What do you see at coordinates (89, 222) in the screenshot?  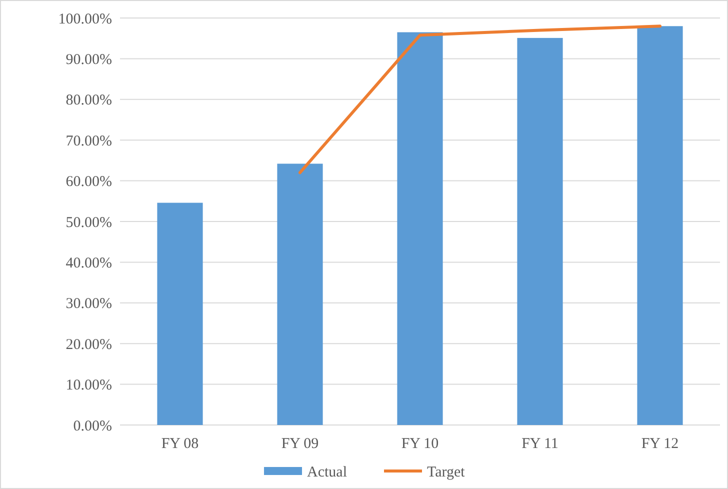 I see `y-tick-label: 50.00%` at bounding box center [89, 222].